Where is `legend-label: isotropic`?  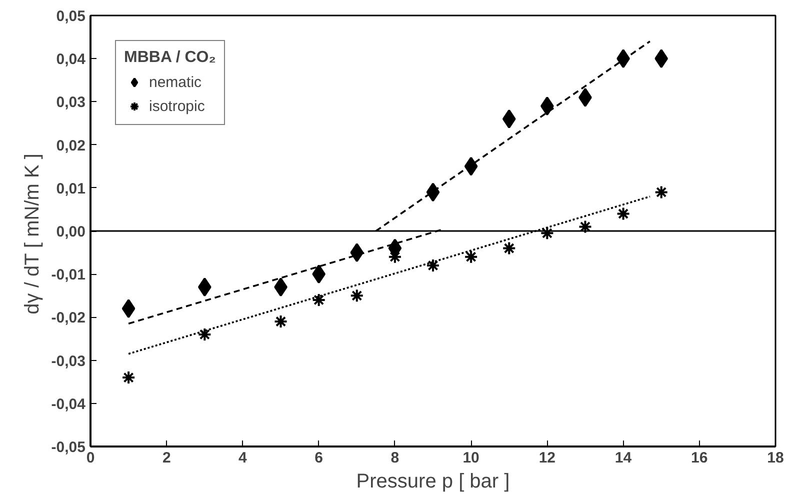 legend-label: isotropic is located at coordinates (177, 106).